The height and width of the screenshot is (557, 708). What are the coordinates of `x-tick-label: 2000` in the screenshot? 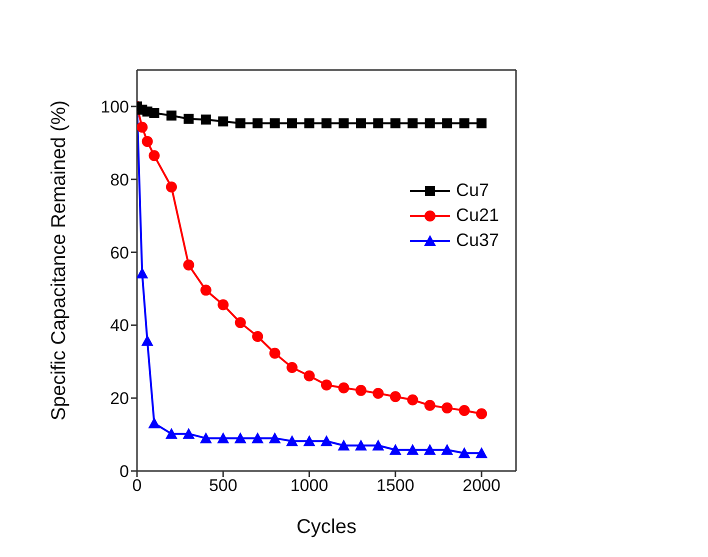 It's located at (481, 486).